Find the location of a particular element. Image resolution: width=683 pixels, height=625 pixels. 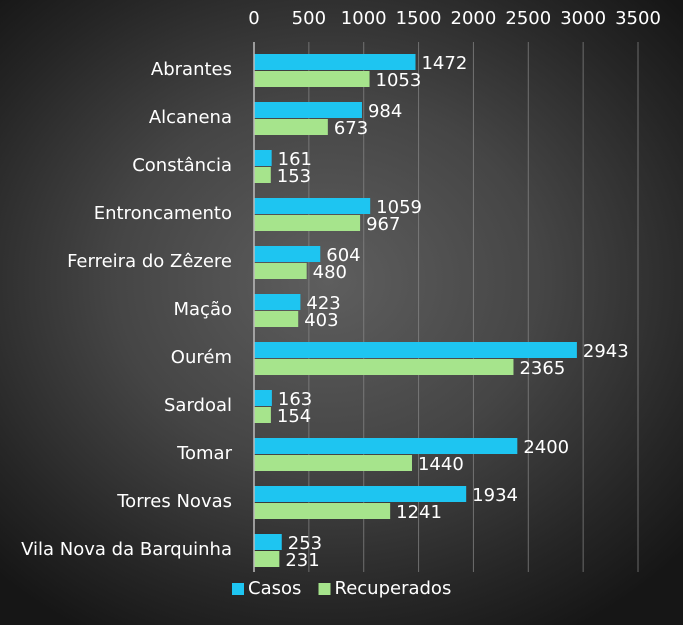

data-label: 1053 is located at coordinates (399, 80).